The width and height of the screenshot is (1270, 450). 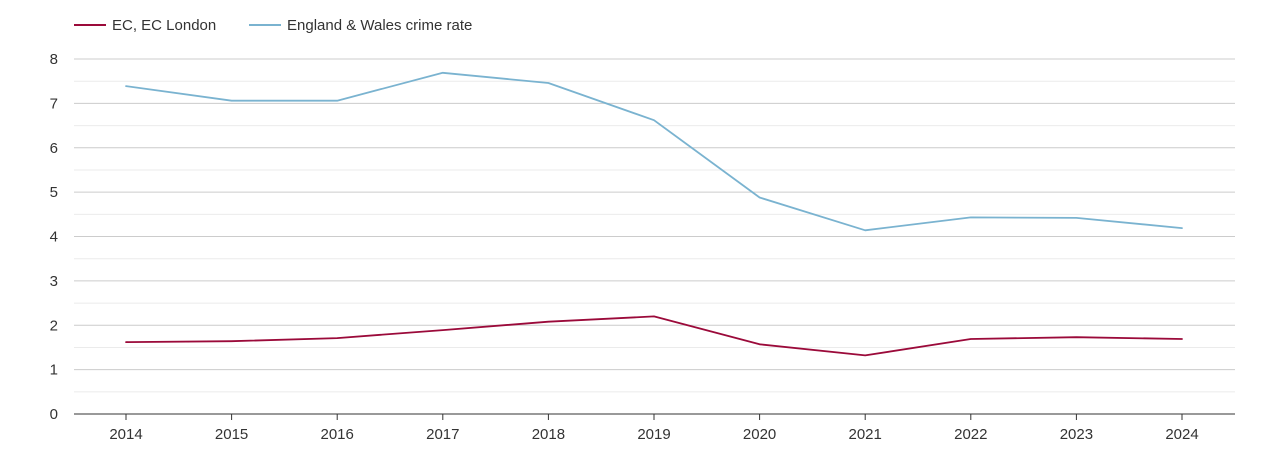 I want to click on x-tick-label: 2020, so click(x=759, y=434).